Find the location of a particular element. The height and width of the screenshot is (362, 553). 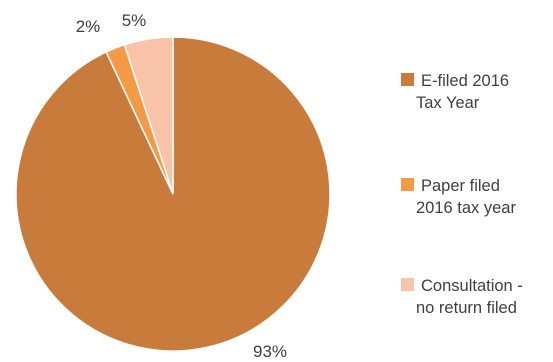

legend-item: Paper filed 2016 tax year is located at coordinates (458, 197).